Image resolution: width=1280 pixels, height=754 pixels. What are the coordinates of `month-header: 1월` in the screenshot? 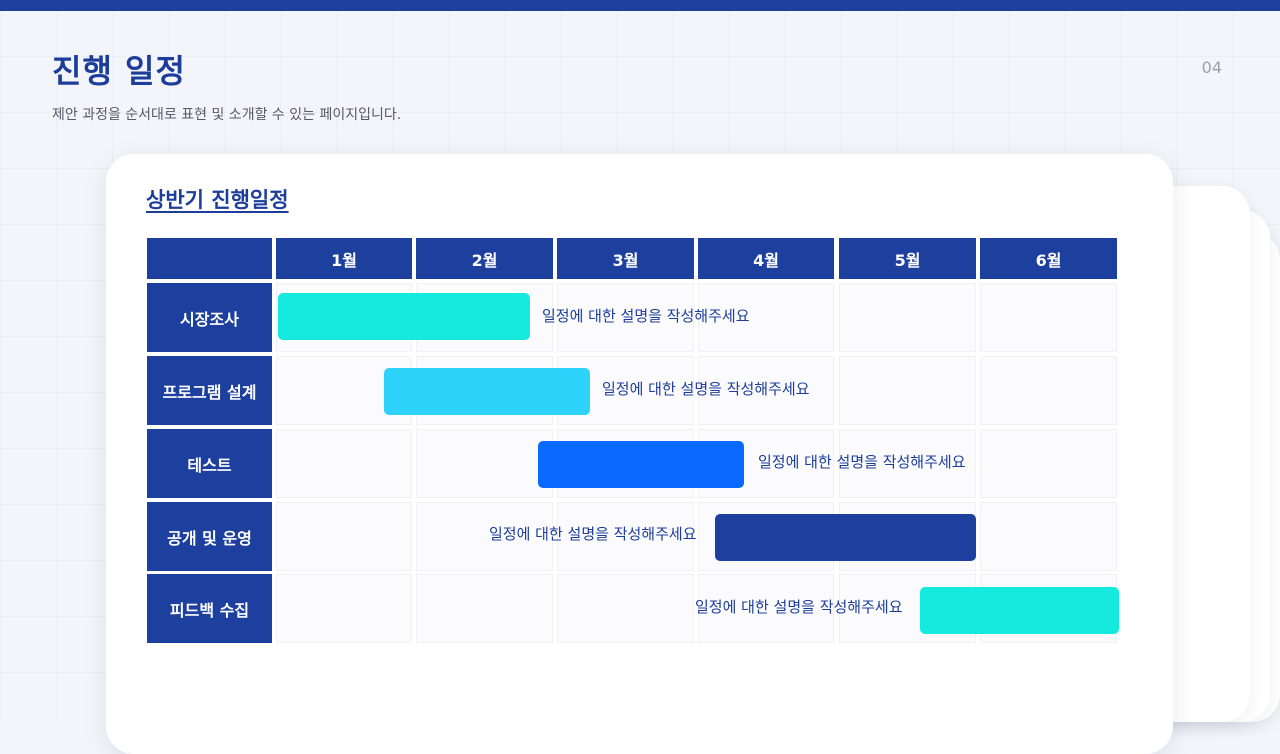 It's located at (344, 258).